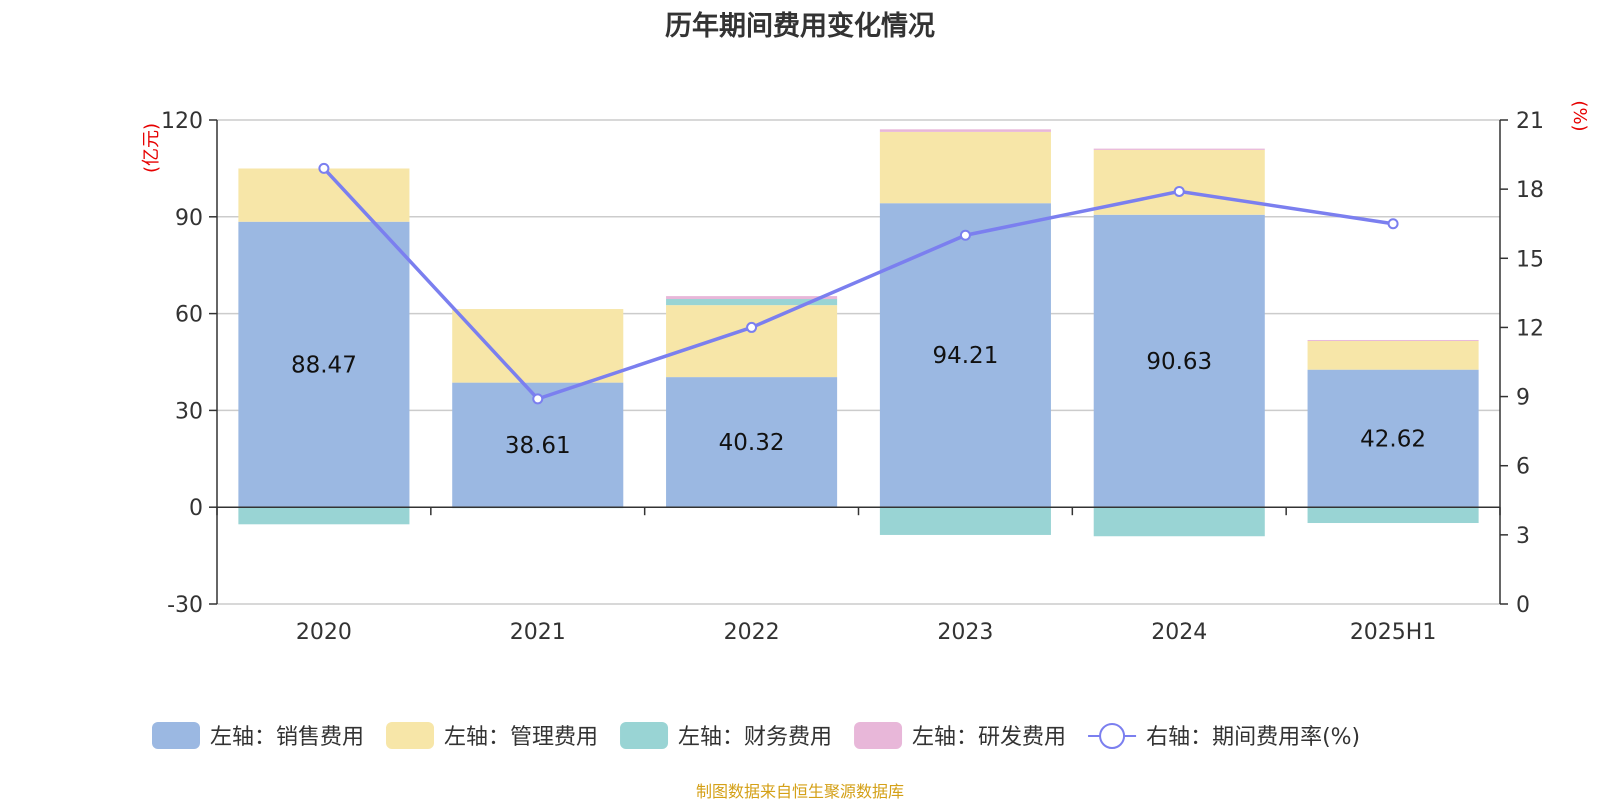 This screenshot has height=802, width=1600. I want to click on right-axis-tick-label: 9, so click(1523, 398).